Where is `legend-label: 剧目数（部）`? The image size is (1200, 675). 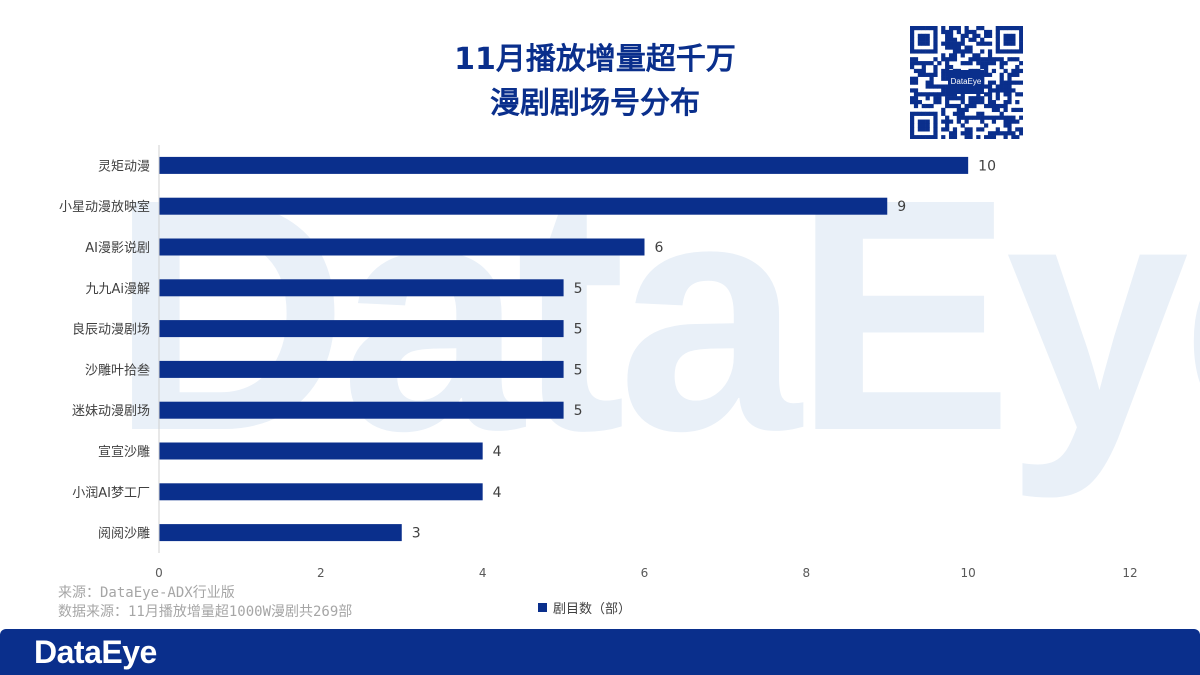 legend-label: 剧目数（部） is located at coordinates (592, 609).